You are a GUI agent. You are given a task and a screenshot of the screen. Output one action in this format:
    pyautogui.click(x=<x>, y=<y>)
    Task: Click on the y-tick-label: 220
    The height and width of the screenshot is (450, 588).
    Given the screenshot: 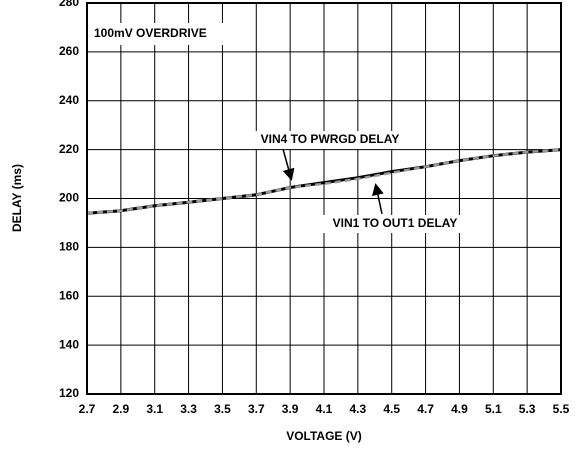 What is the action you would take?
    pyautogui.click(x=69, y=149)
    